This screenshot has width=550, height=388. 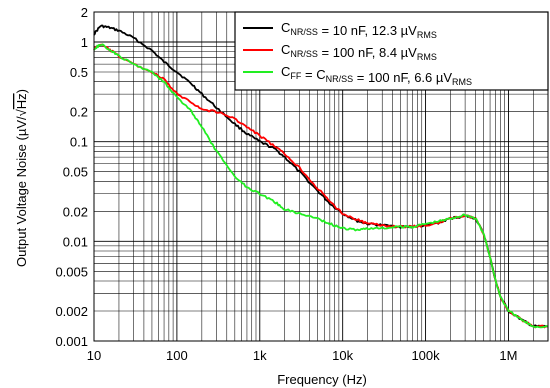 What do you see at coordinates (75, 172) in the screenshot?
I see `y-tick-label: 0.05` at bounding box center [75, 172].